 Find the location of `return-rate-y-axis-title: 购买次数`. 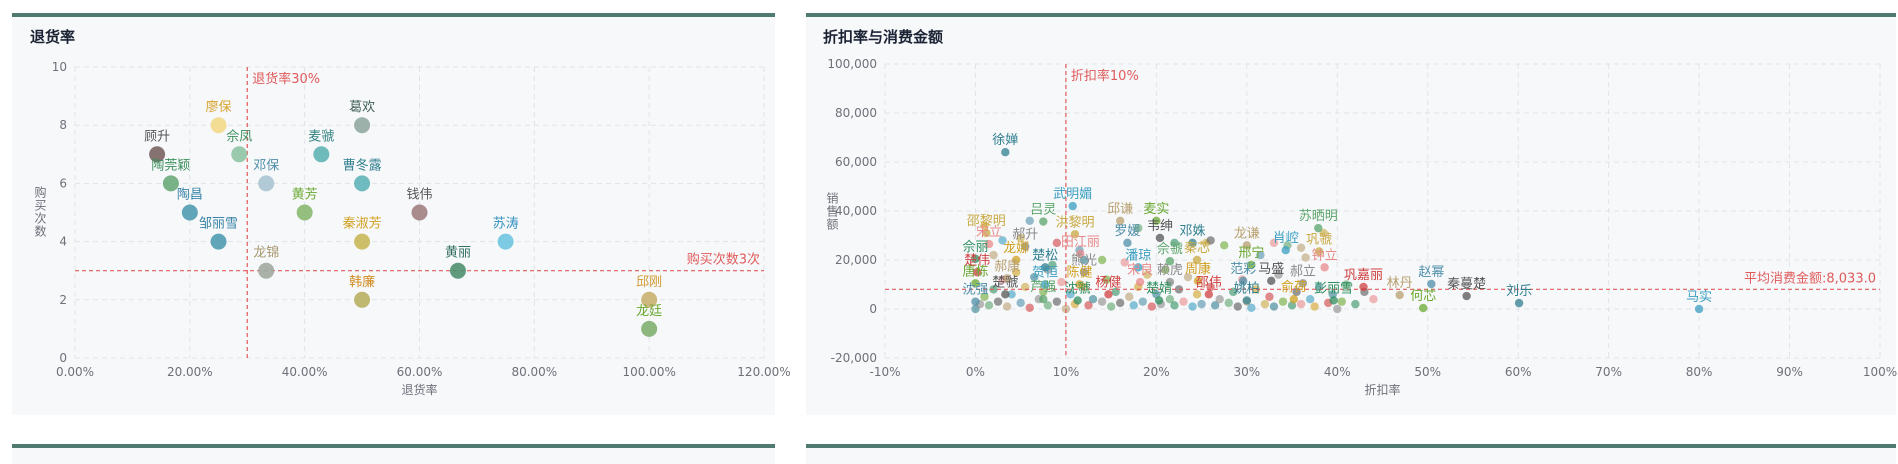

return-rate-y-axis-title: 购买次数 is located at coordinates (40, 212).